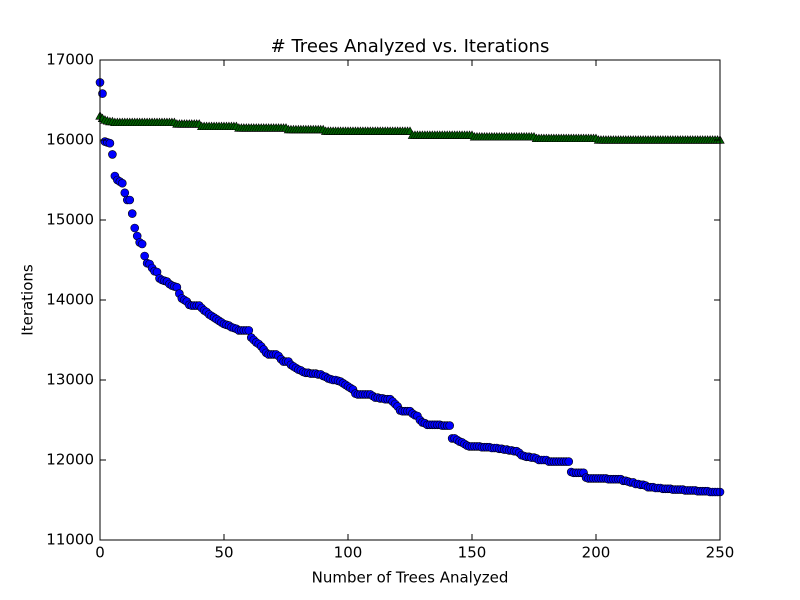 The height and width of the screenshot is (600, 800). What do you see at coordinates (70, 60) in the screenshot?
I see `y-tick-label: 17000` at bounding box center [70, 60].